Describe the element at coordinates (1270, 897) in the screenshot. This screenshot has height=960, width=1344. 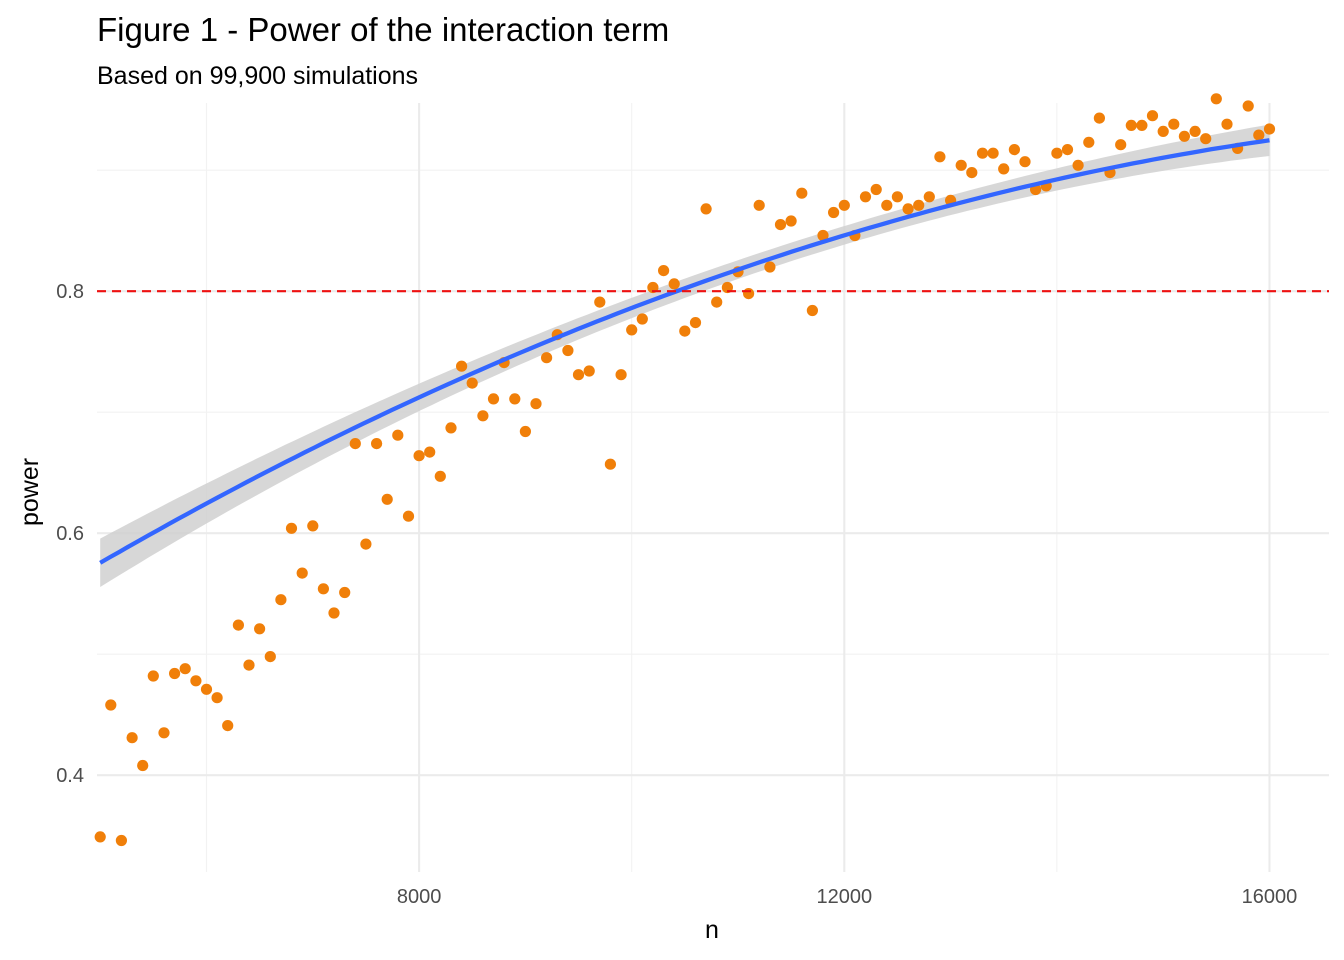
I see `x-tick-label: 16000` at that location.